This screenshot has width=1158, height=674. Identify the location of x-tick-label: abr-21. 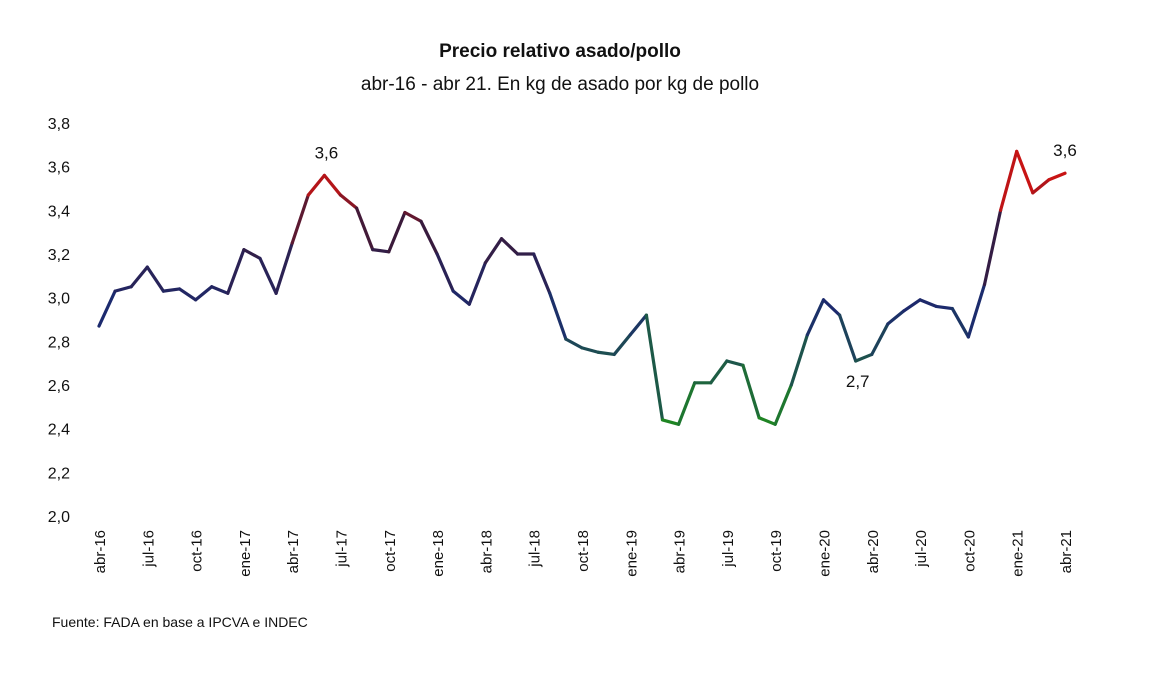
(1066, 551).